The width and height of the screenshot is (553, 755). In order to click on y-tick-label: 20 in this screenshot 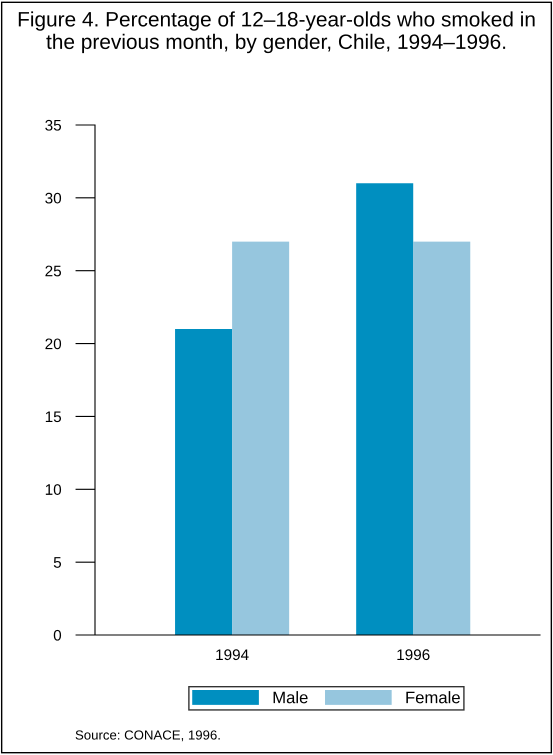, I will do `click(53, 344)`.